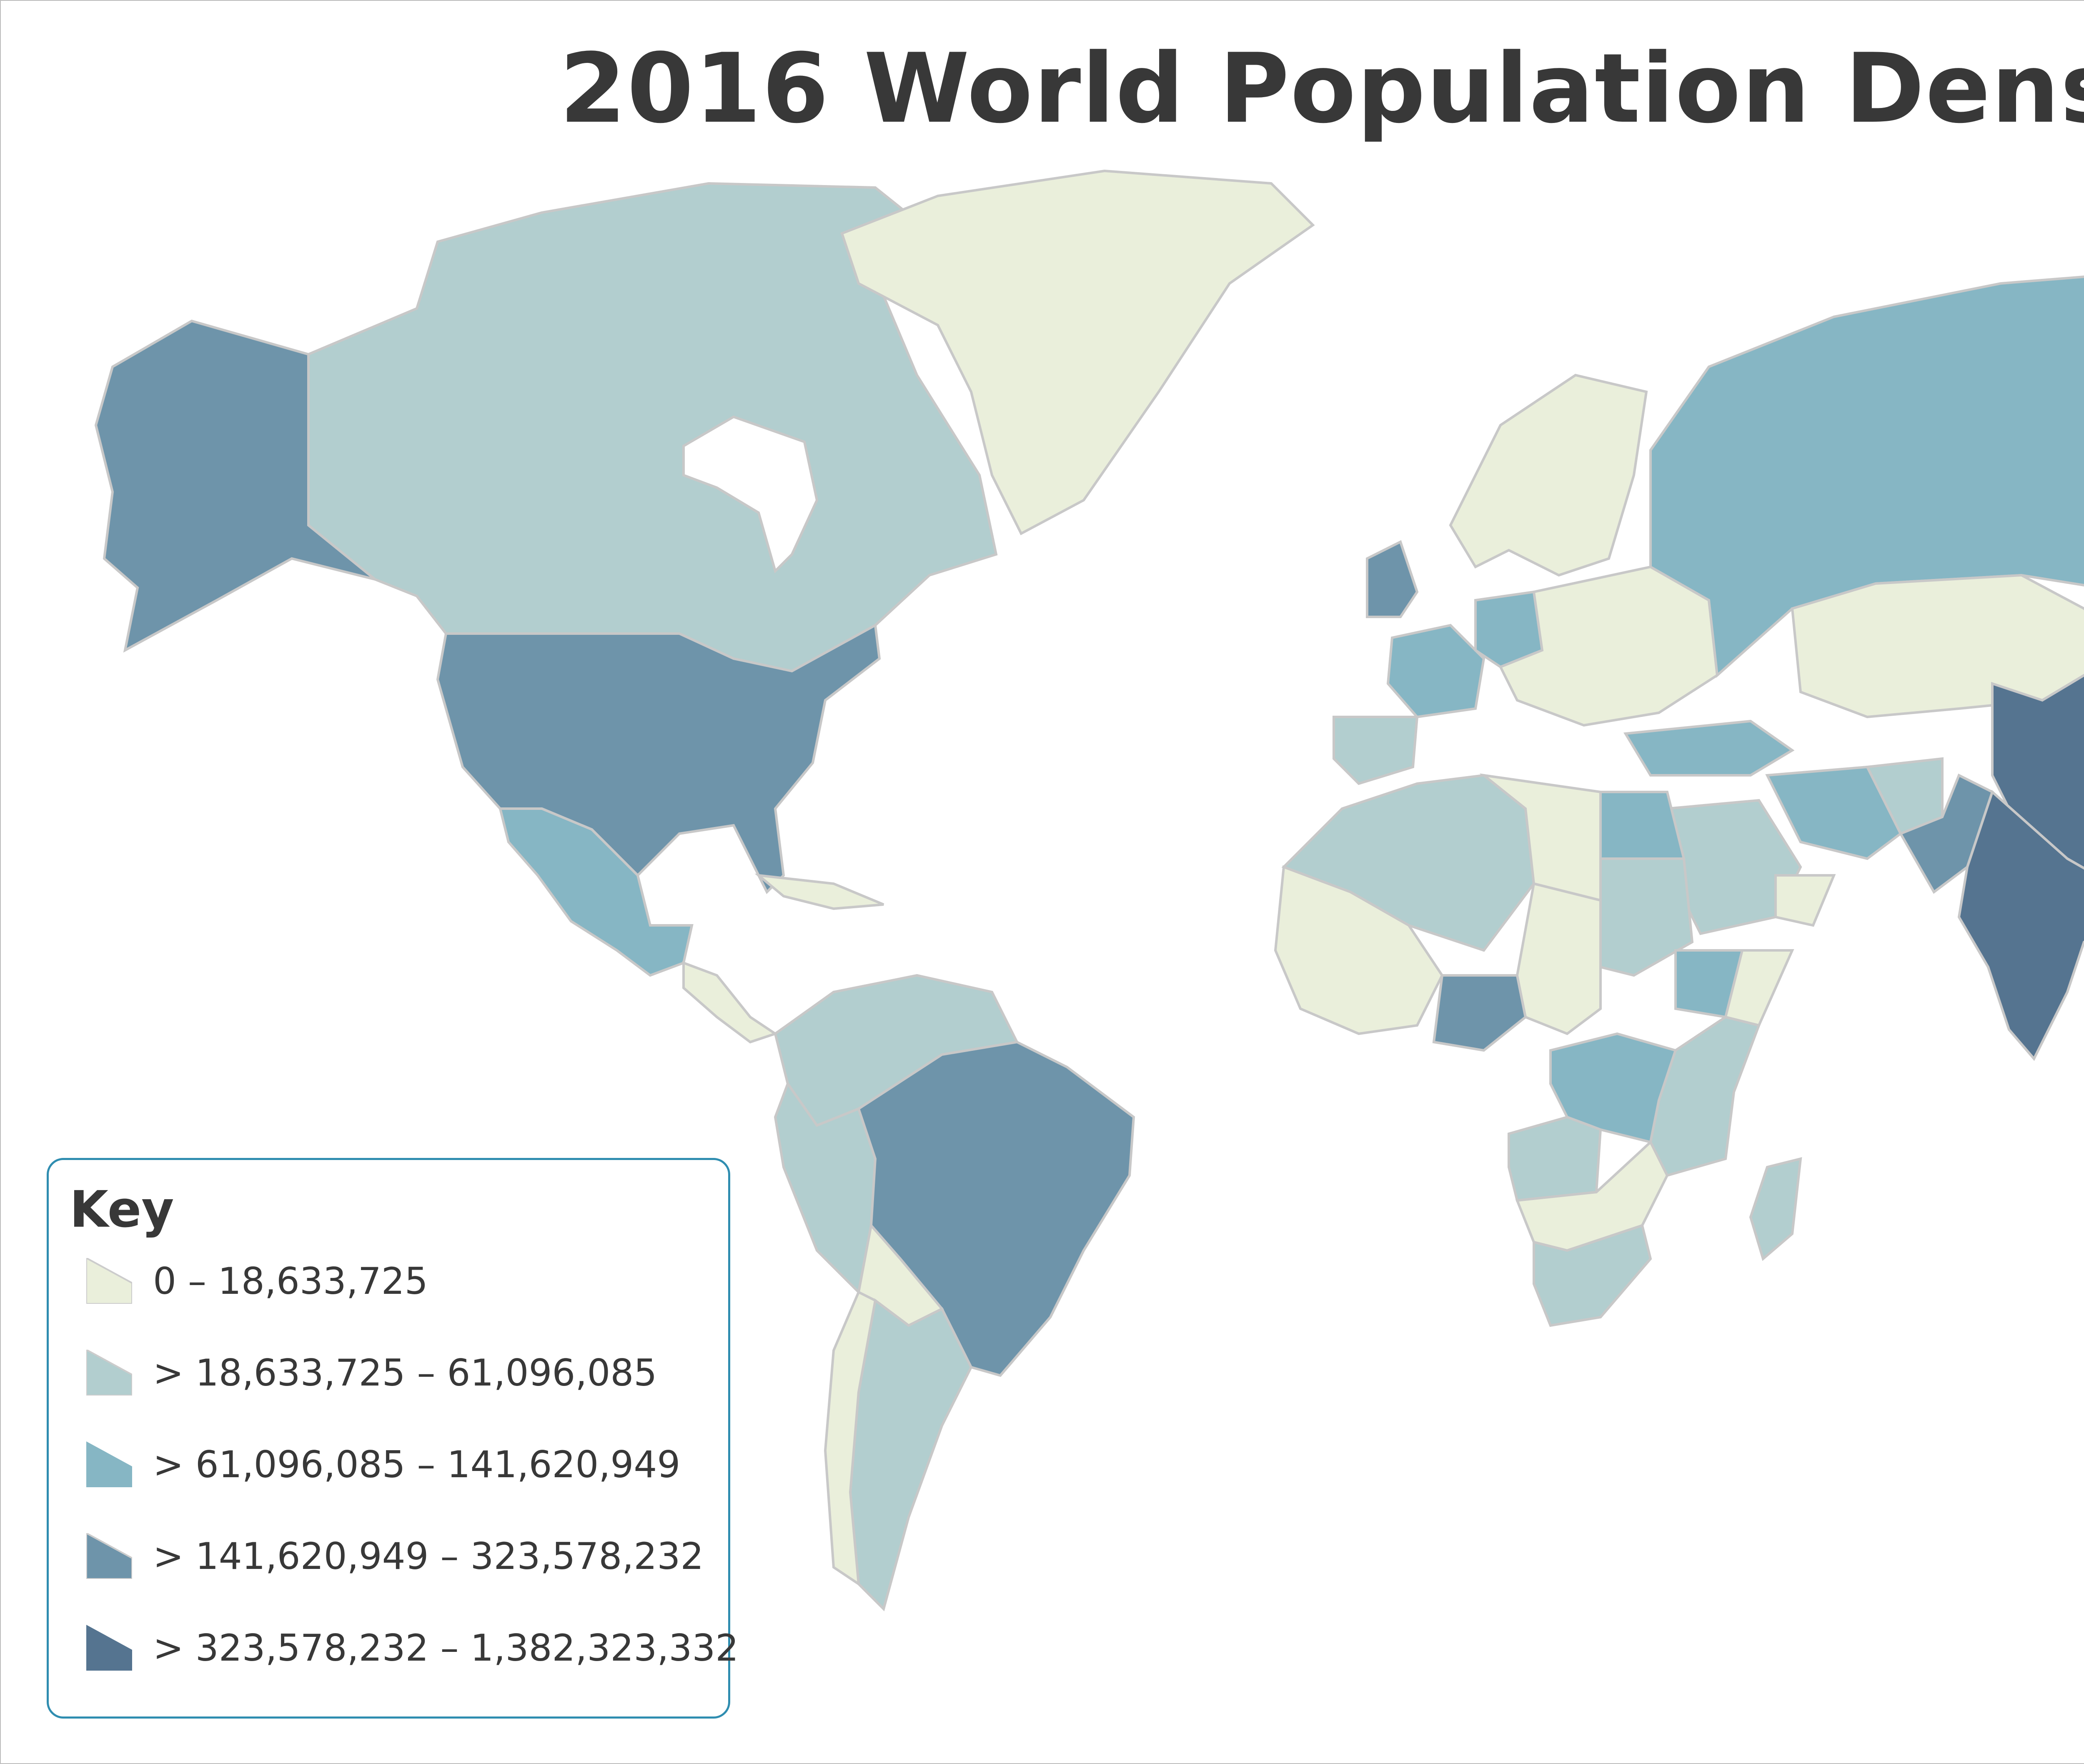 This screenshot has height=1764, width=2084. Describe the element at coordinates (1479, 1013) in the screenshot. I see `region-nigeria` at that location.